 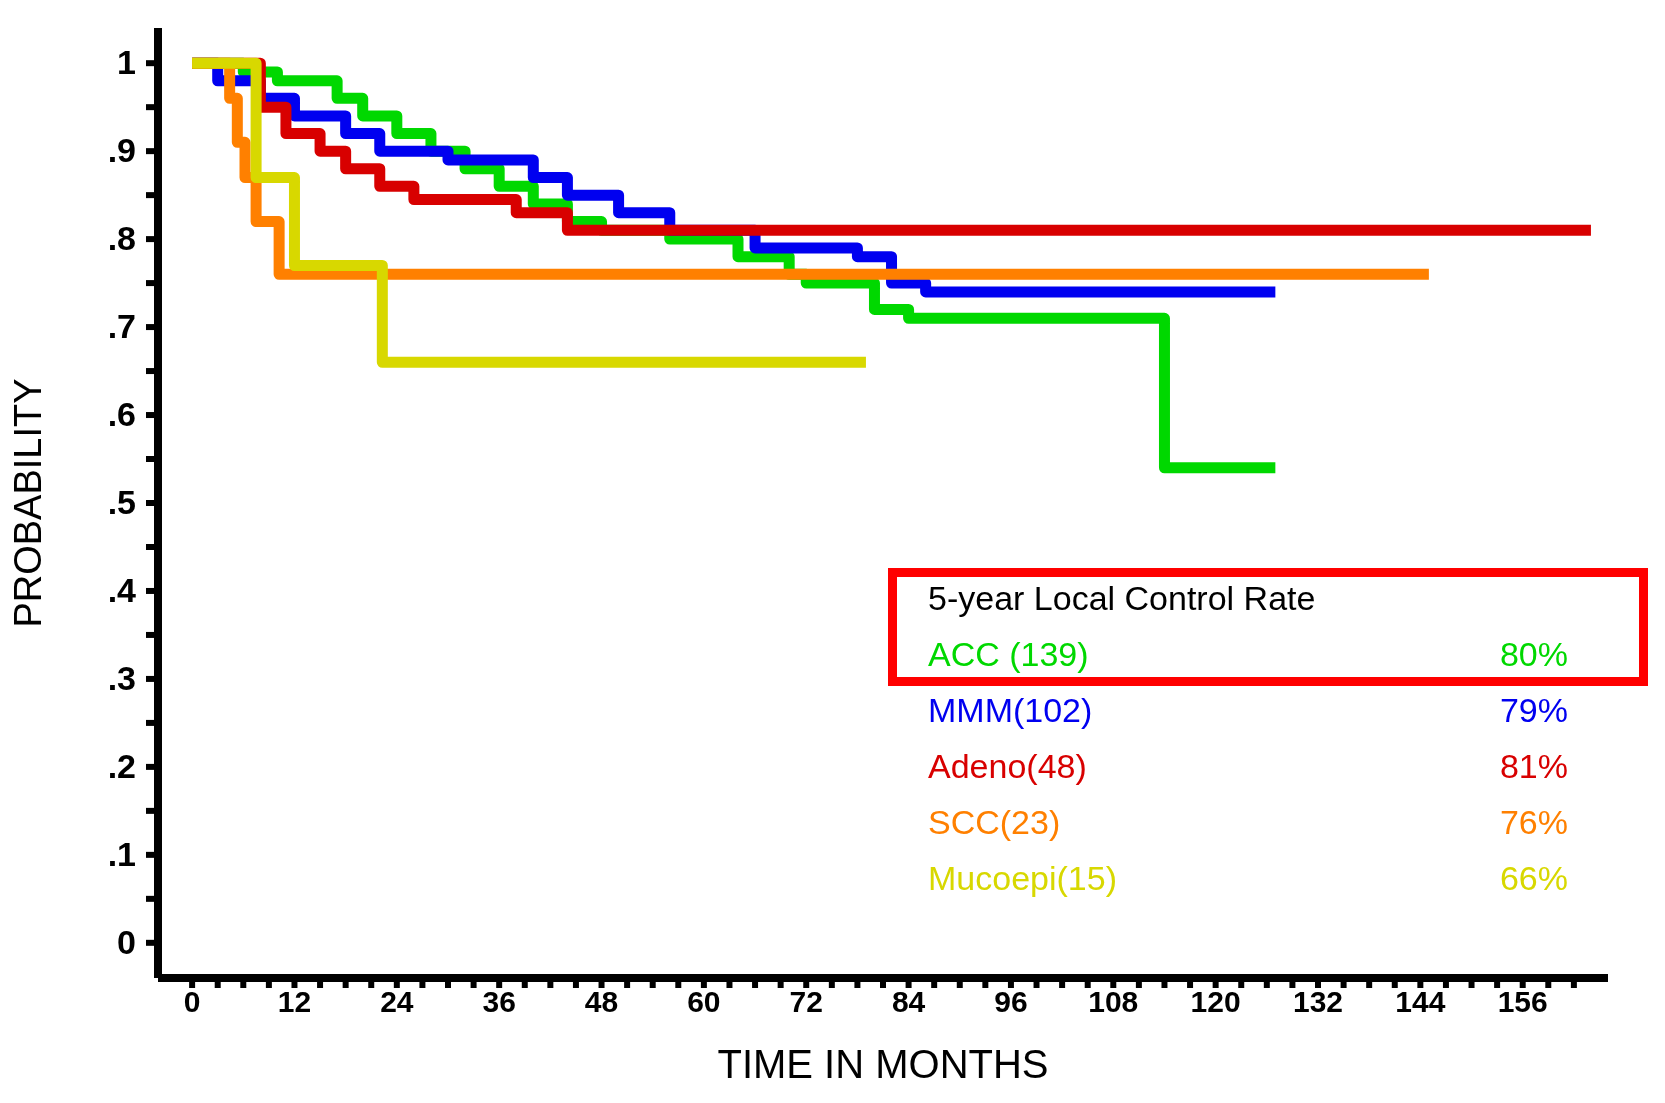 I want to click on annotation: 66%, so click(x=1533, y=878).